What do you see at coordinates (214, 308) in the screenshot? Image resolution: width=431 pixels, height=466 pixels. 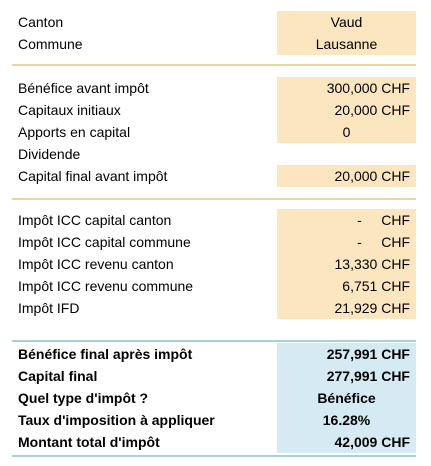 I see `tax-row: Impôt IFD` at bounding box center [214, 308].